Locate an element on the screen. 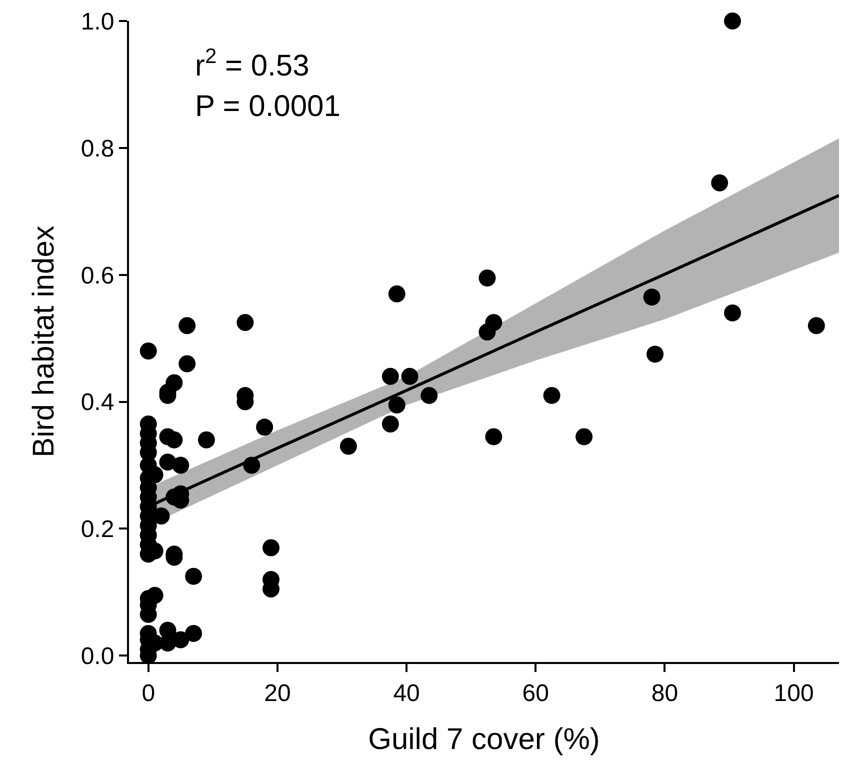 The width and height of the screenshot is (841, 783). annotation: r$^{2}$ = 0.53 is located at coordinates (252, 64).